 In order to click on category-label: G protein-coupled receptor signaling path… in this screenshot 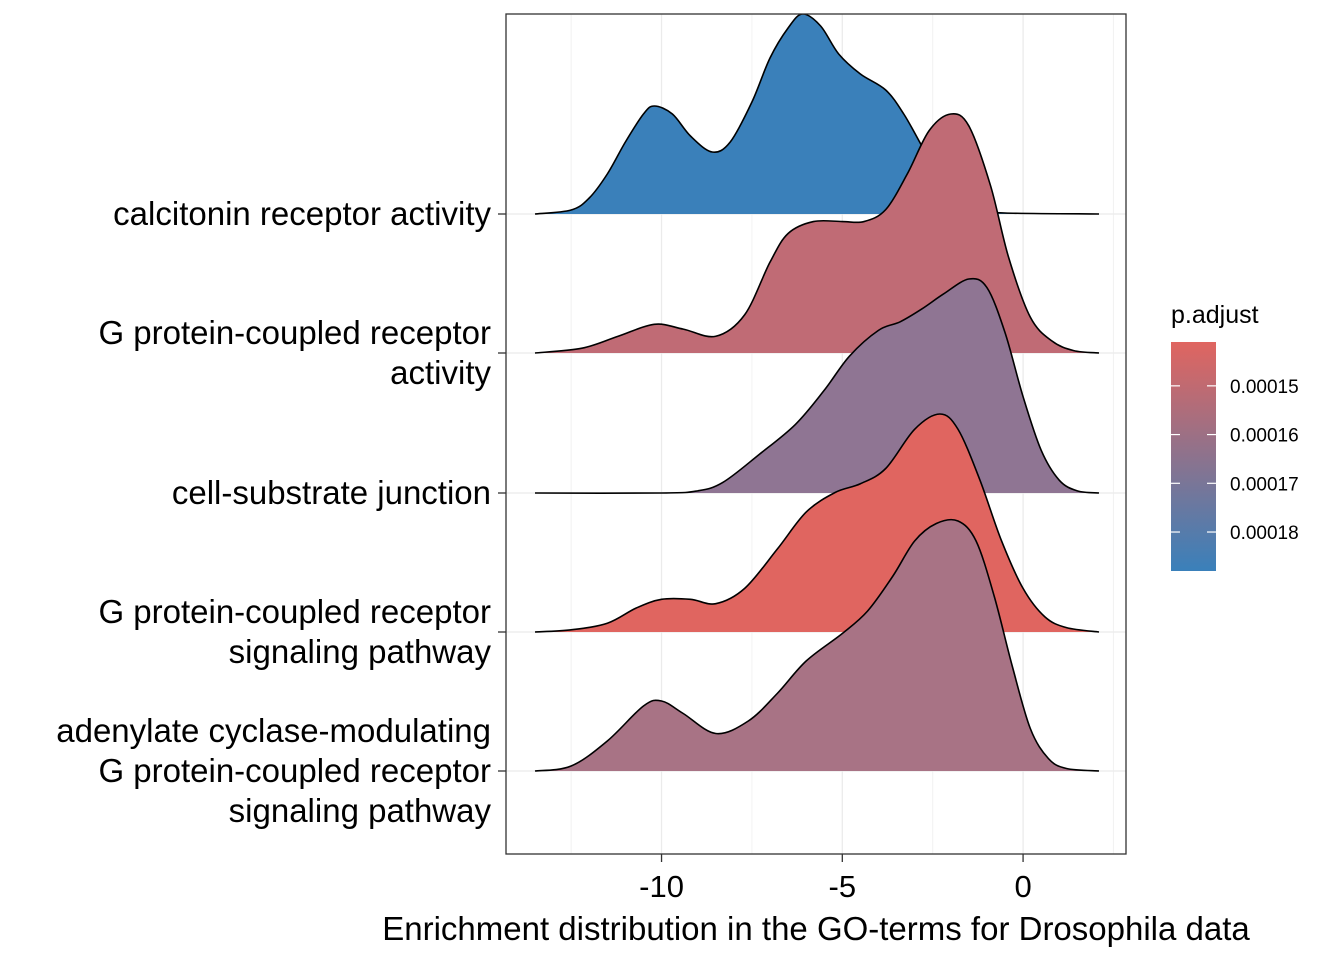, I will do `click(294, 631)`.